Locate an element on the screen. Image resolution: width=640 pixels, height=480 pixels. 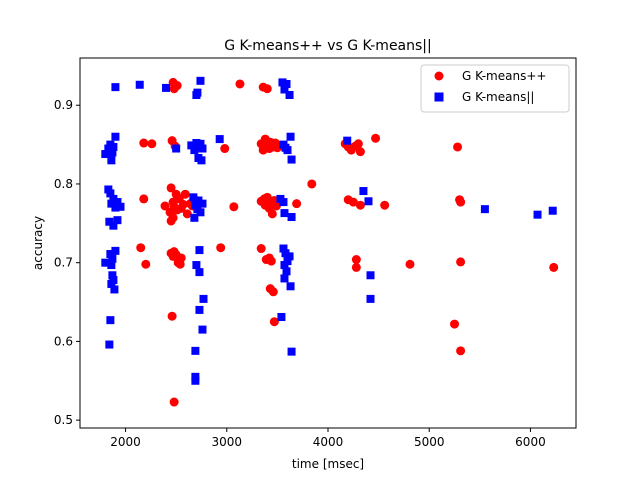
x-tick-label: 5000 is located at coordinates (429, 442).